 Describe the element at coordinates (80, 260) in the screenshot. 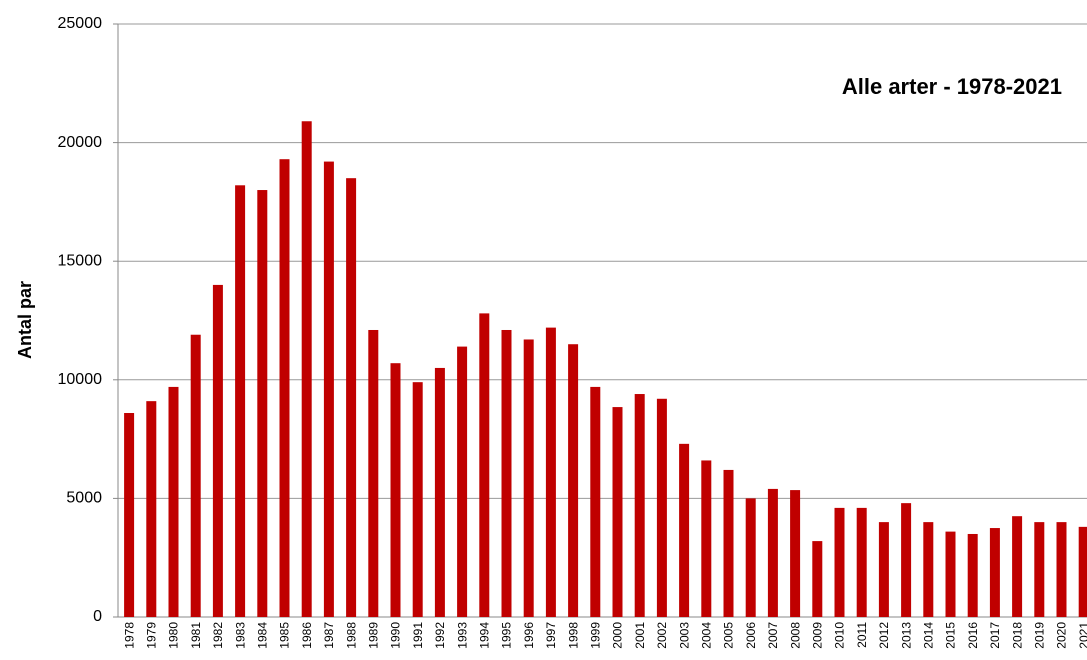

I see `y-tick-label: 15000` at that location.